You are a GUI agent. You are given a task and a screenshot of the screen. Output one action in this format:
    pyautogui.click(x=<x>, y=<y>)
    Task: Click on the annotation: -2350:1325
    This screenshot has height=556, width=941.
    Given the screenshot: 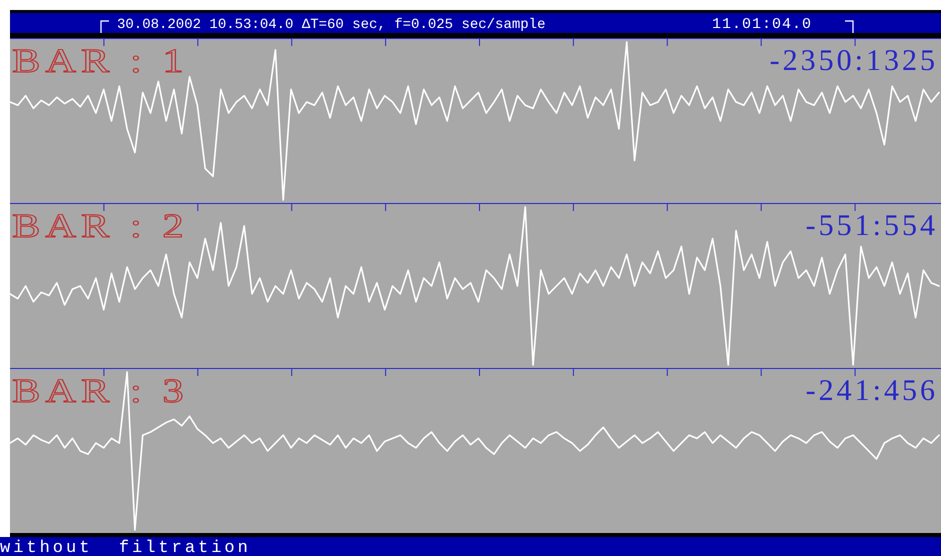 What is the action you would take?
    pyautogui.click(x=854, y=60)
    